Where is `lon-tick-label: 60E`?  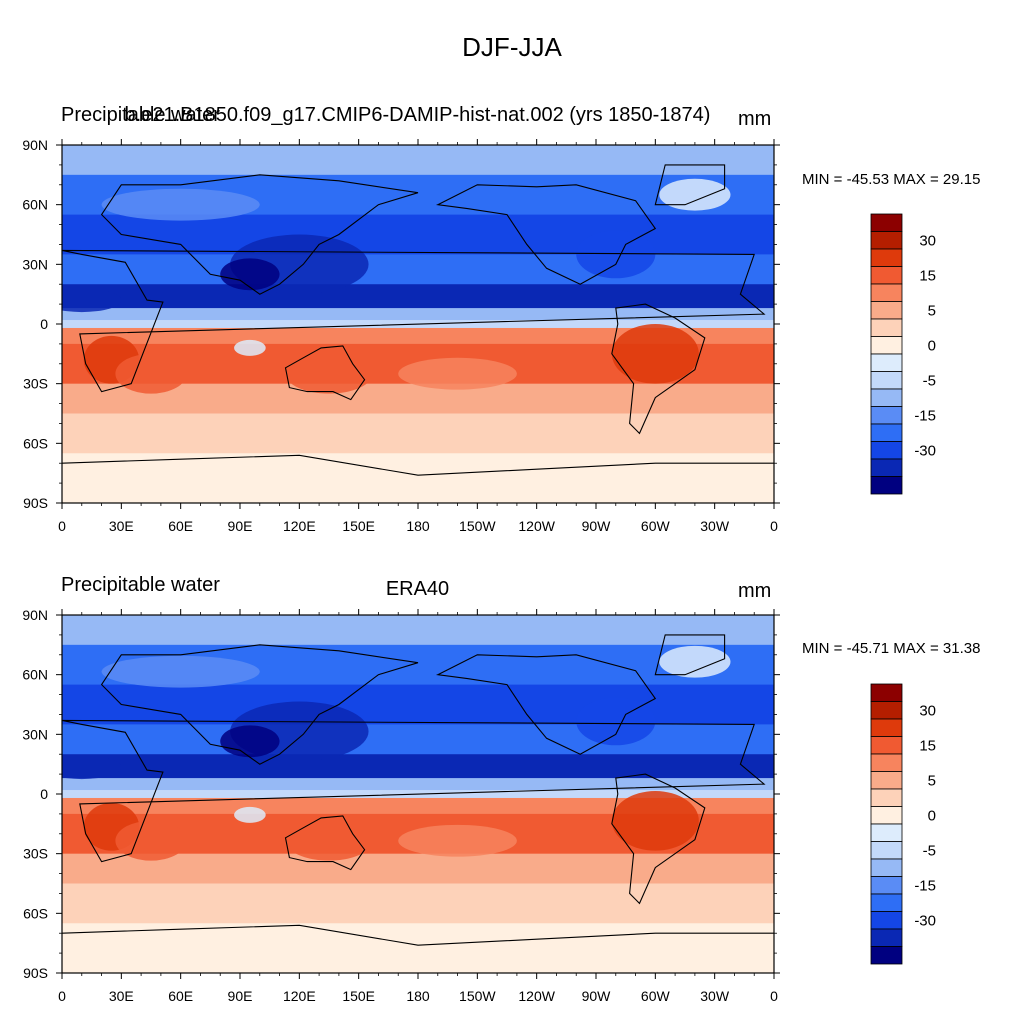
lon-tick-label: 60E is located at coordinates (180, 996).